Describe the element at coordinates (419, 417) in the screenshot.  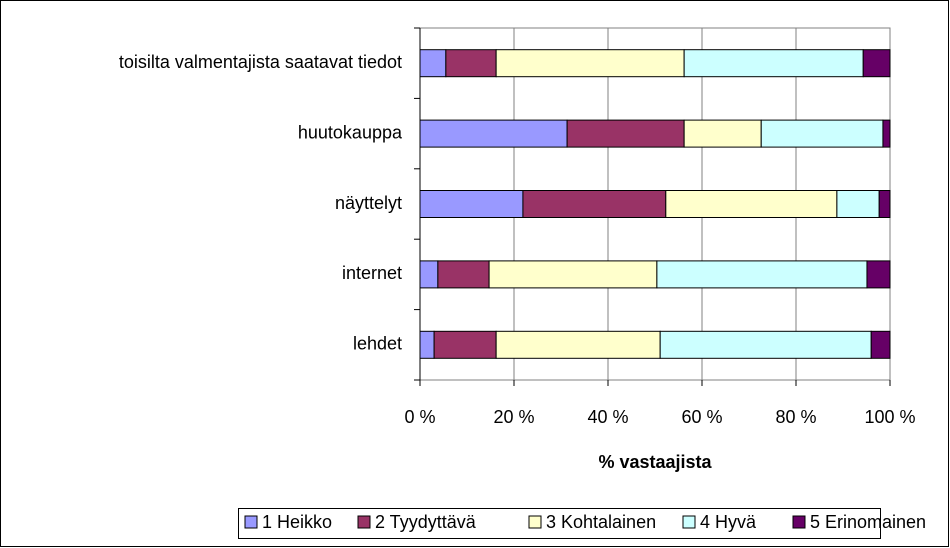
I see `x-tick-label: 0 %` at that location.